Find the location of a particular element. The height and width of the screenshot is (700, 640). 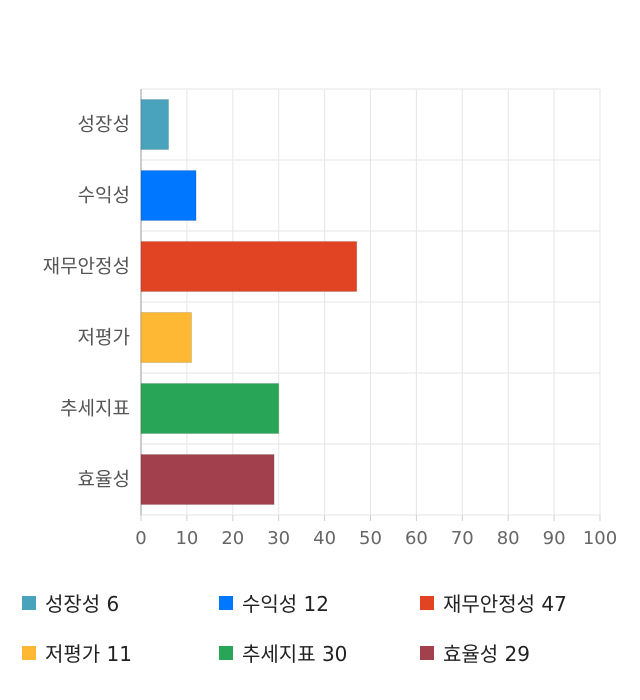

x-tick-label: 60 is located at coordinates (416, 538).